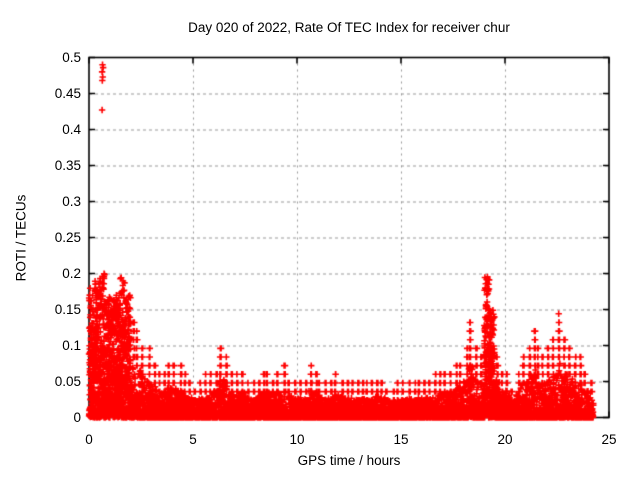 This screenshot has height=480, width=640. What do you see at coordinates (71, 57) in the screenshot?
I see `y-tick-label: 0.5` at bounding box center [71, 57].